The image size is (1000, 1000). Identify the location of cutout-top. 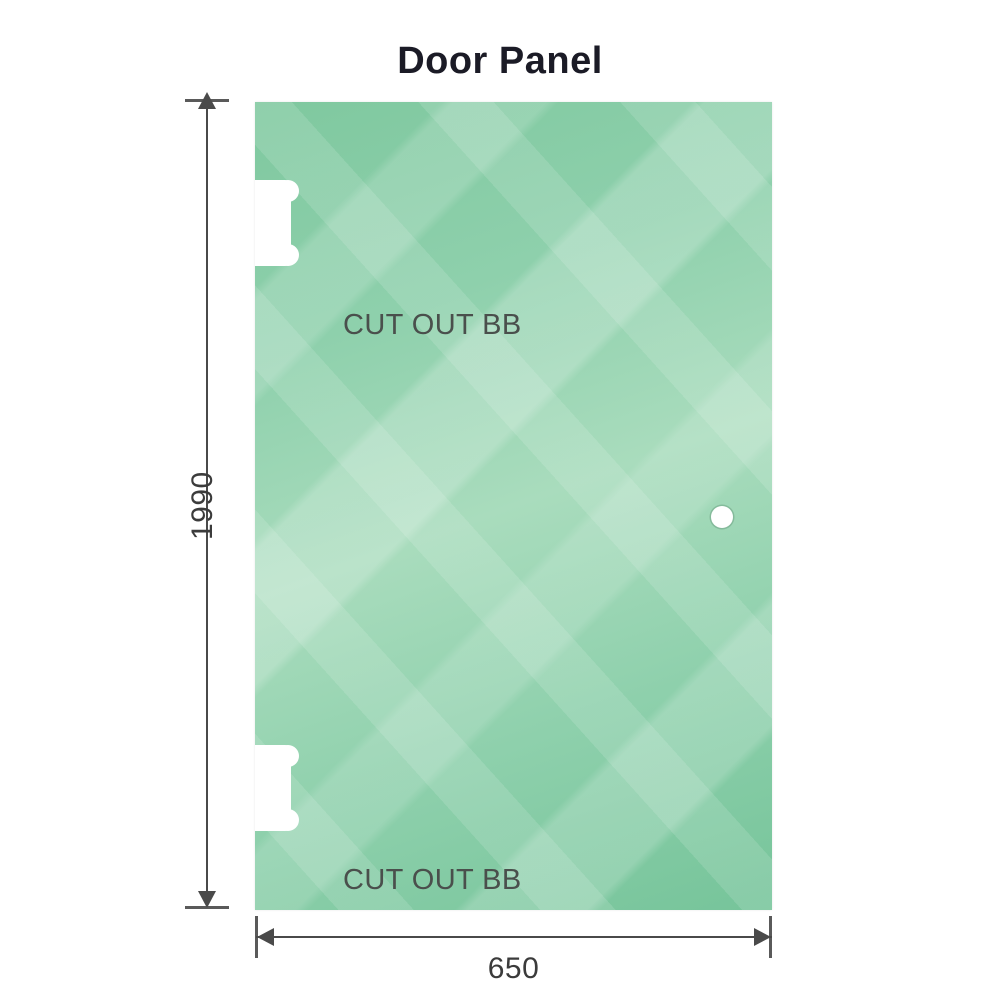
(278, 223).